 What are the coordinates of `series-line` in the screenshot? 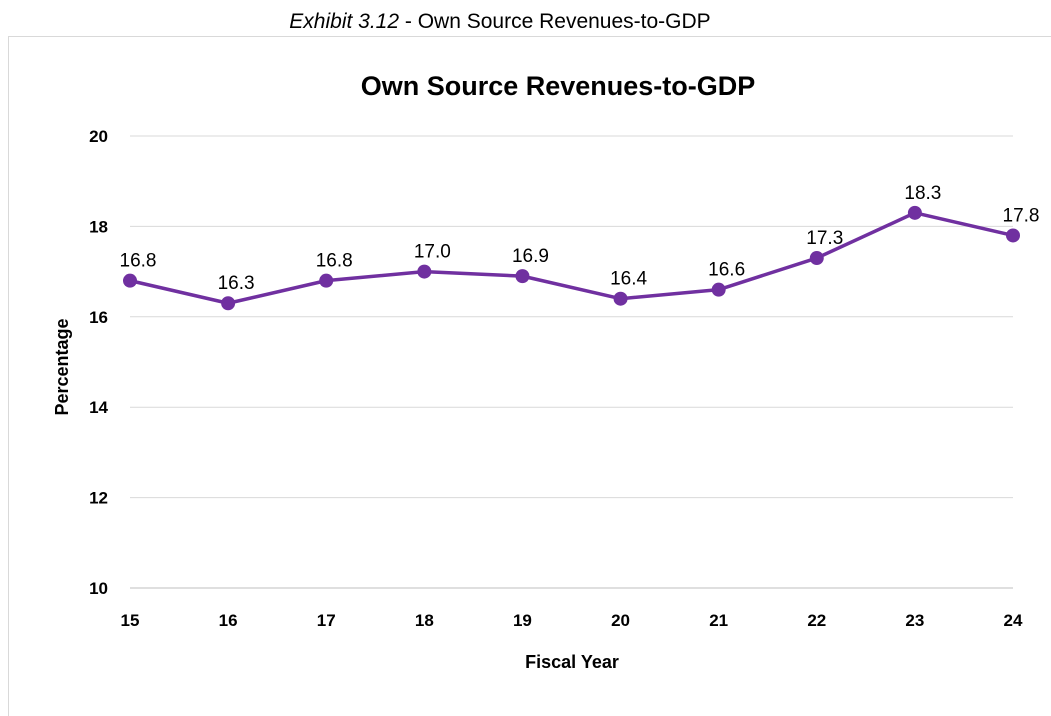 It's located at (571, 258).